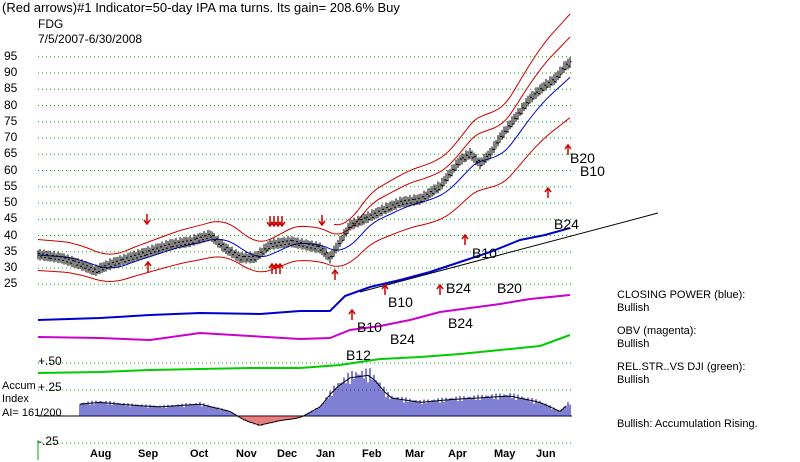  Describe the element at coordinates (246, 454) in the screenshot. I see `month-label: Nov` at that location.